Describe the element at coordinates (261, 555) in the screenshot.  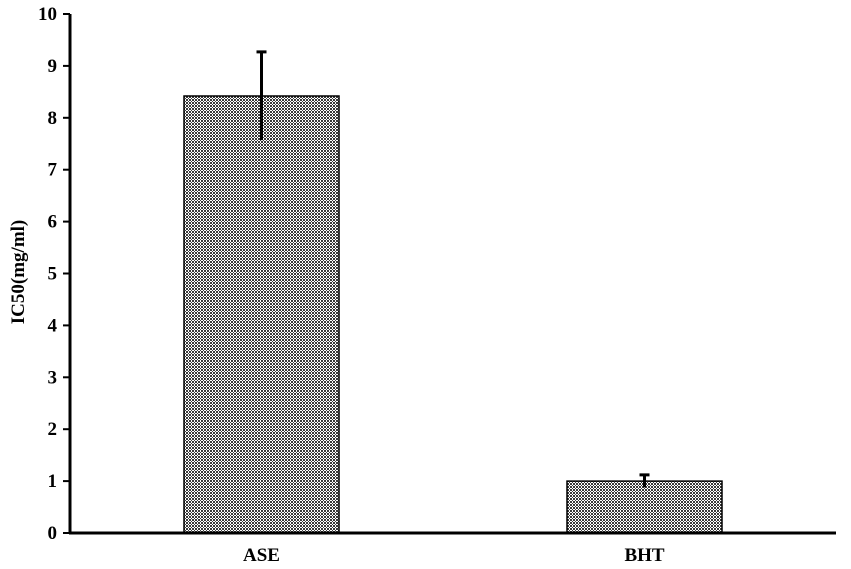
I see `x-label-ase: ASE` at that location.